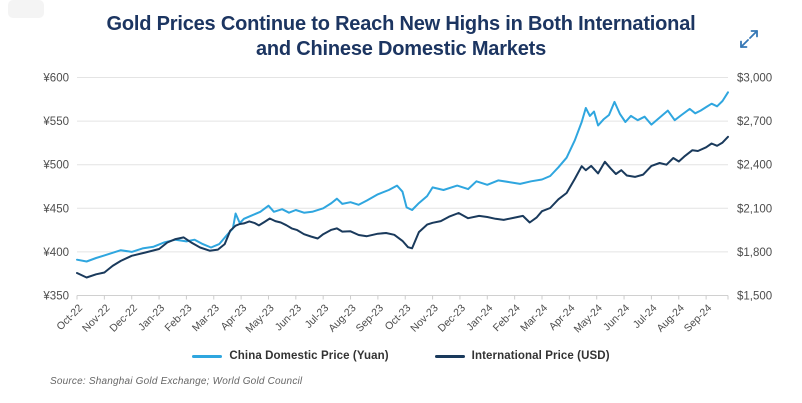 The width and height of the screenshot is (802, 403). What do you see at coordinates (179, 318) in the screenshot?
I see `x-axis-tick-label: Feb-23` at bounding box center [179, 318].